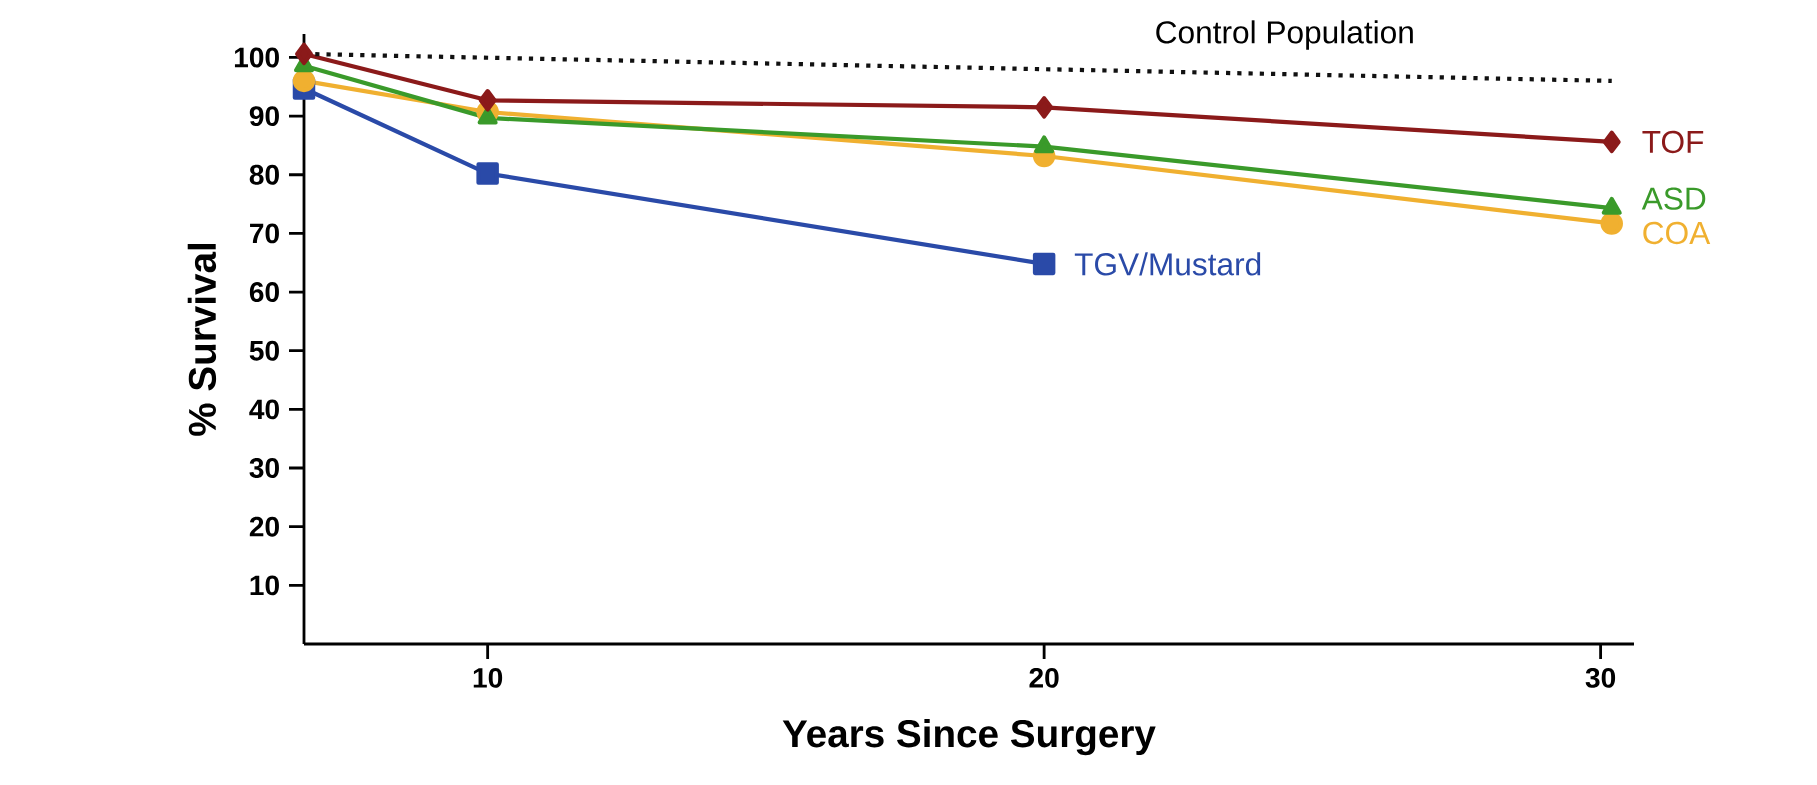  I want to click on x-axis-title: Years Since Surgery, so click(969, 737).